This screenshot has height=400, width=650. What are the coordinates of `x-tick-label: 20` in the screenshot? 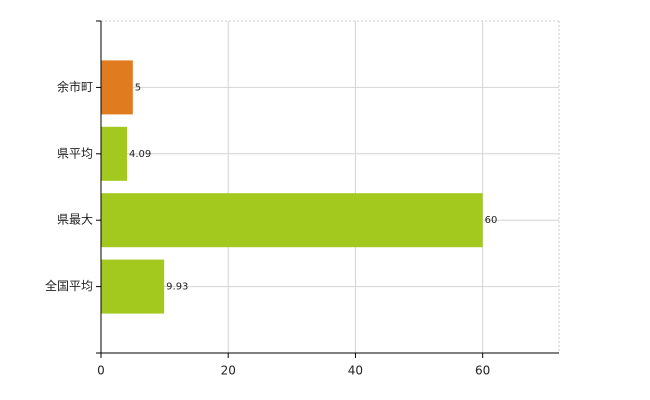 It's located at (228, 371).